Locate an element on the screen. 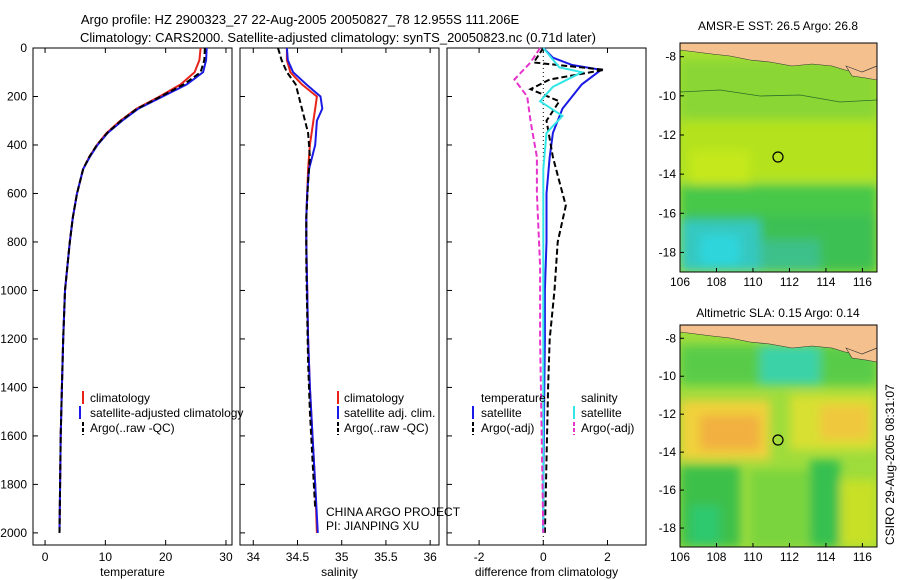 The image size is (900, 580). x-tick-label: 34 is located at coordinates (254, 557).